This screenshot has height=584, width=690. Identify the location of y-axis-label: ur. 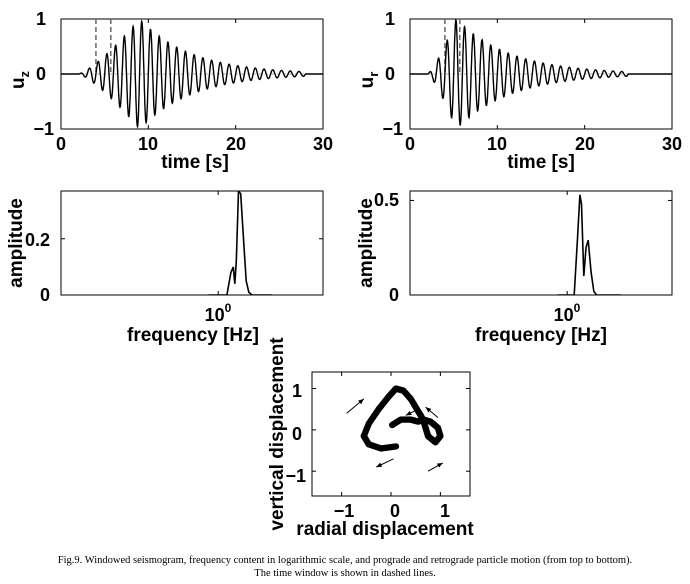
(369, 80).